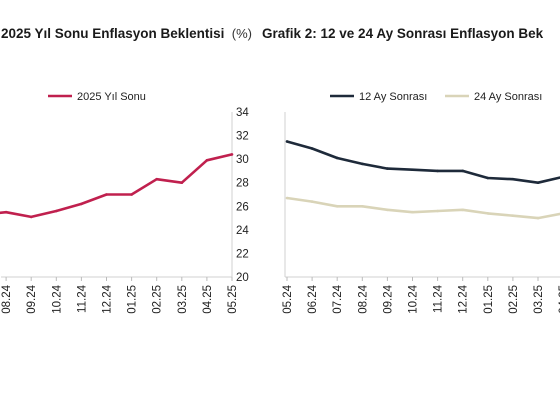 The image size is (560, 404). I want to click on chart1-x-tick-label: 08.24, so click(7, 298).